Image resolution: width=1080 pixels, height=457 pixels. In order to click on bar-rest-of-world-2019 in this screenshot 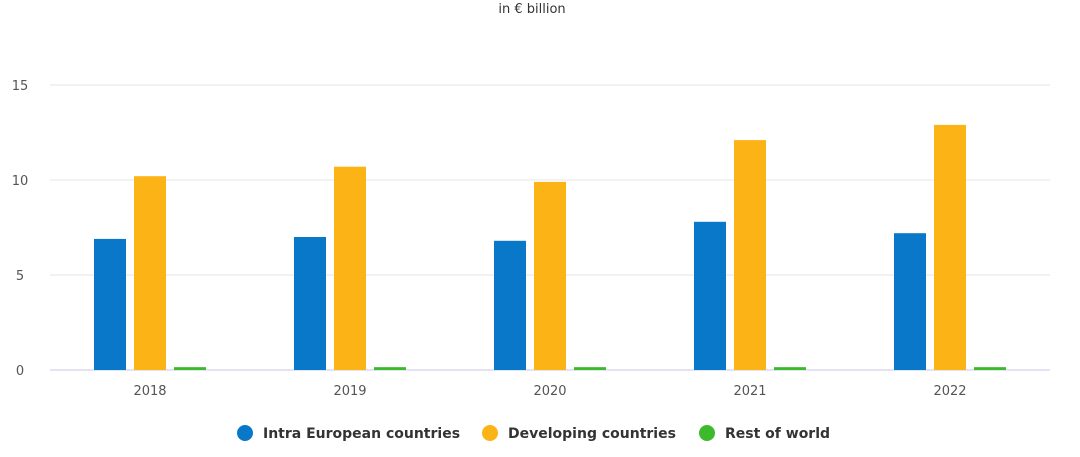, I will do `click(390, 368)`.